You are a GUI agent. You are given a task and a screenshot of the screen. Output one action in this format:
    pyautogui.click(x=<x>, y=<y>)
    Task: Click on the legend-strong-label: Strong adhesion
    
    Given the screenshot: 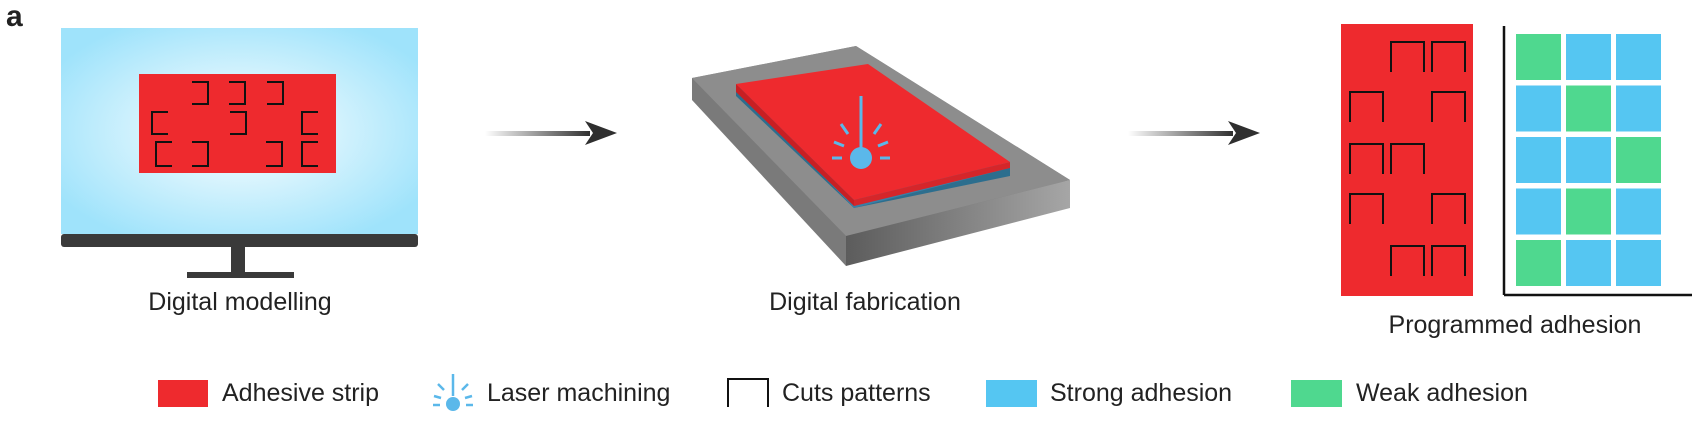 What is the action you would take?
    pyautogui.click(x=1141, y=393)
    